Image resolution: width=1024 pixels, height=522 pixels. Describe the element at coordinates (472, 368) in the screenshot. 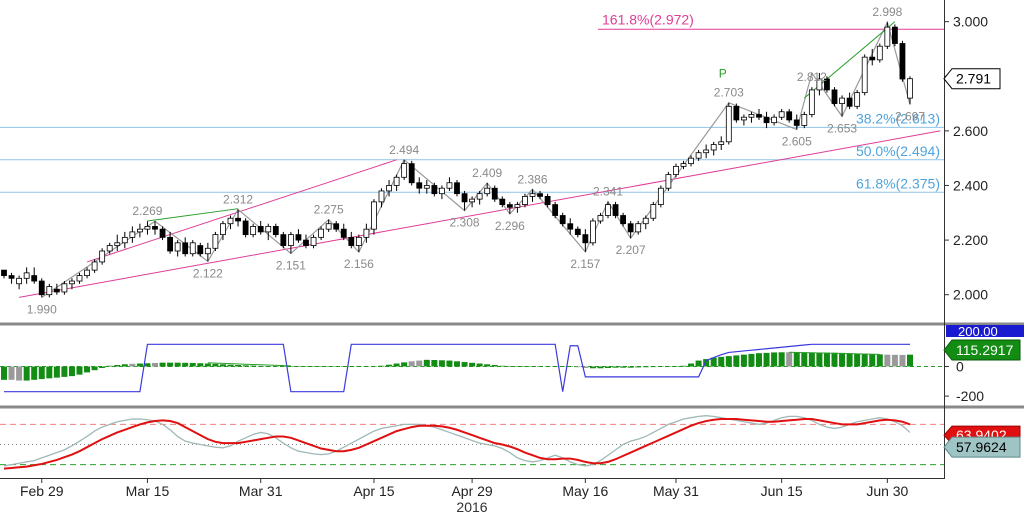

I see `histogram-panel` at that location.